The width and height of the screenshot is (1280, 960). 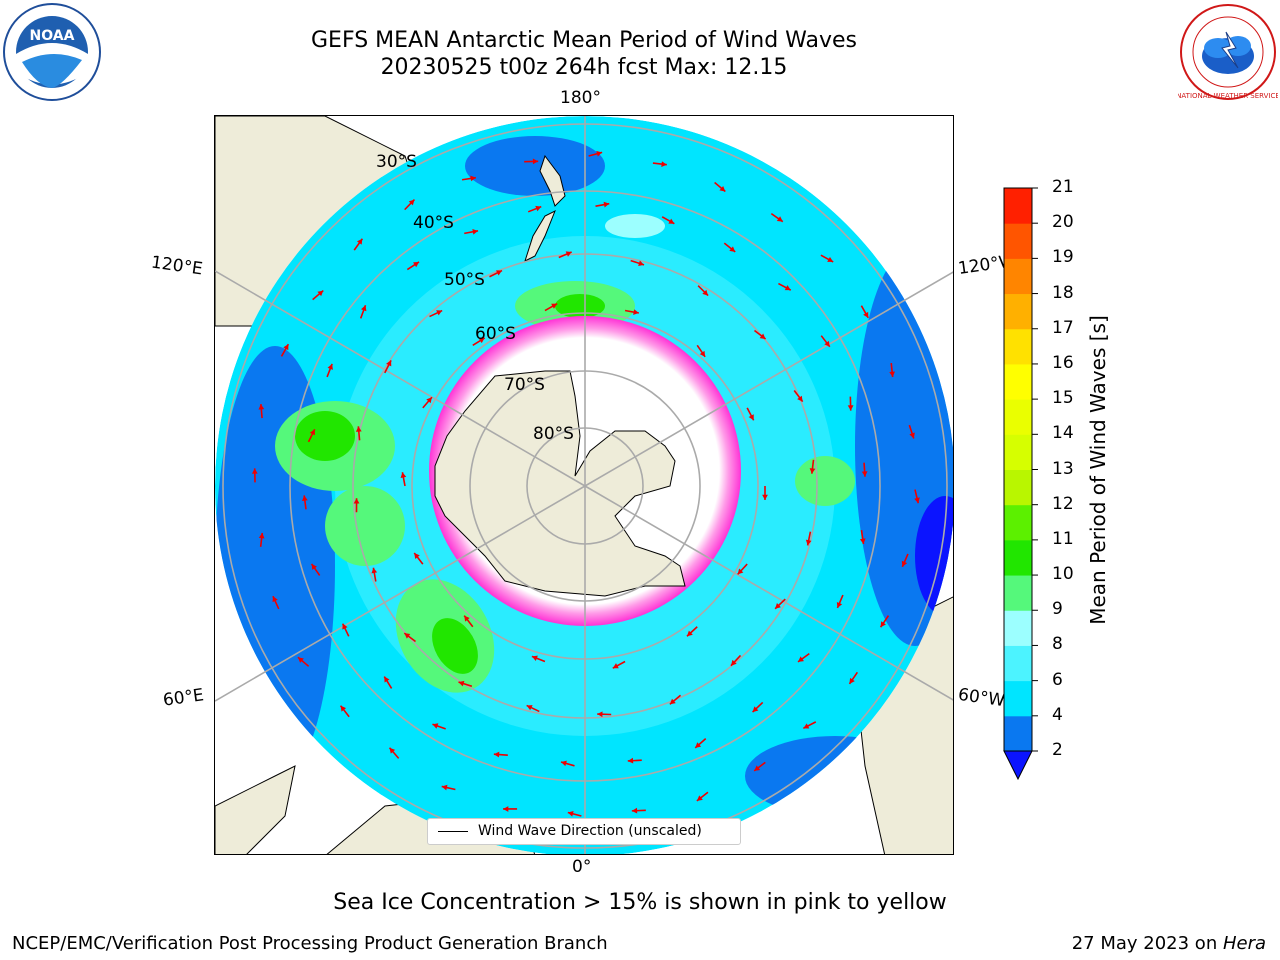 What do you see at coordinates (1063, 538) in the screenshot?
I see `colorbar-tick-label: 11` at bounding box center [1063, 538].